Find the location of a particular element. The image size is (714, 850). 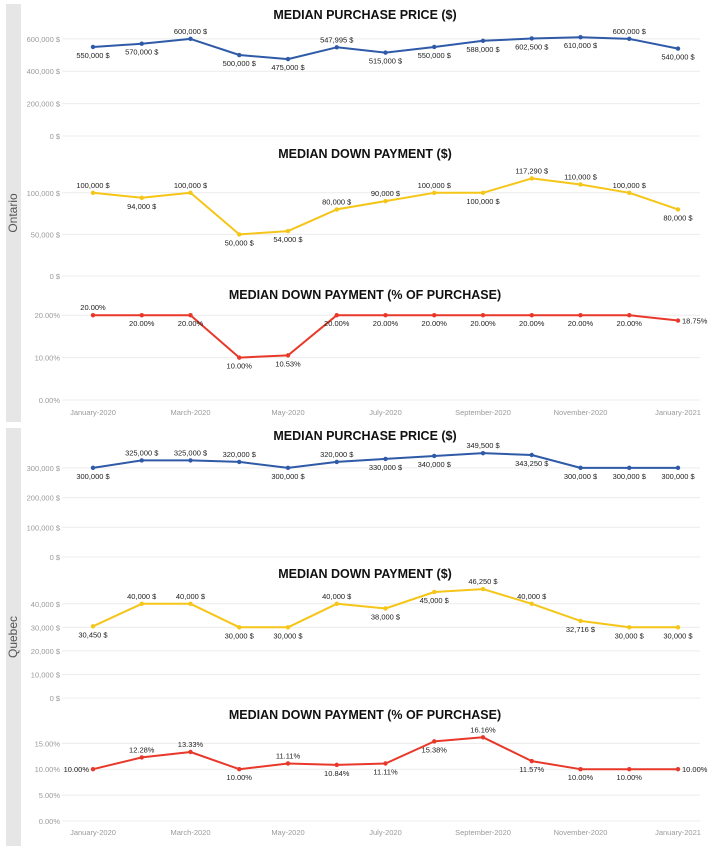

data-label: 550,000 $ is located at coordinates (93, 55).